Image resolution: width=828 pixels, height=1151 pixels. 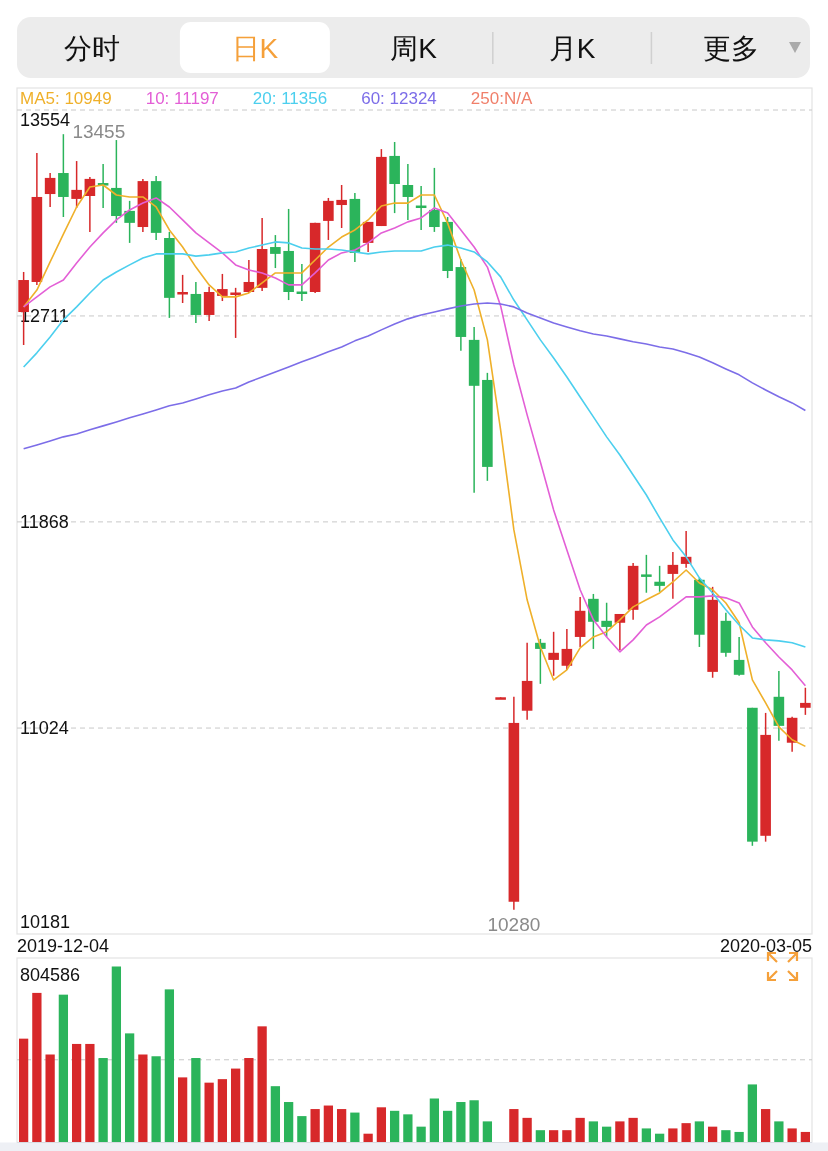 What do you see at coordinates (501, 98) in the screenshot?
I see `legend-label: 250:N/A` at bounding box center [501, 98].